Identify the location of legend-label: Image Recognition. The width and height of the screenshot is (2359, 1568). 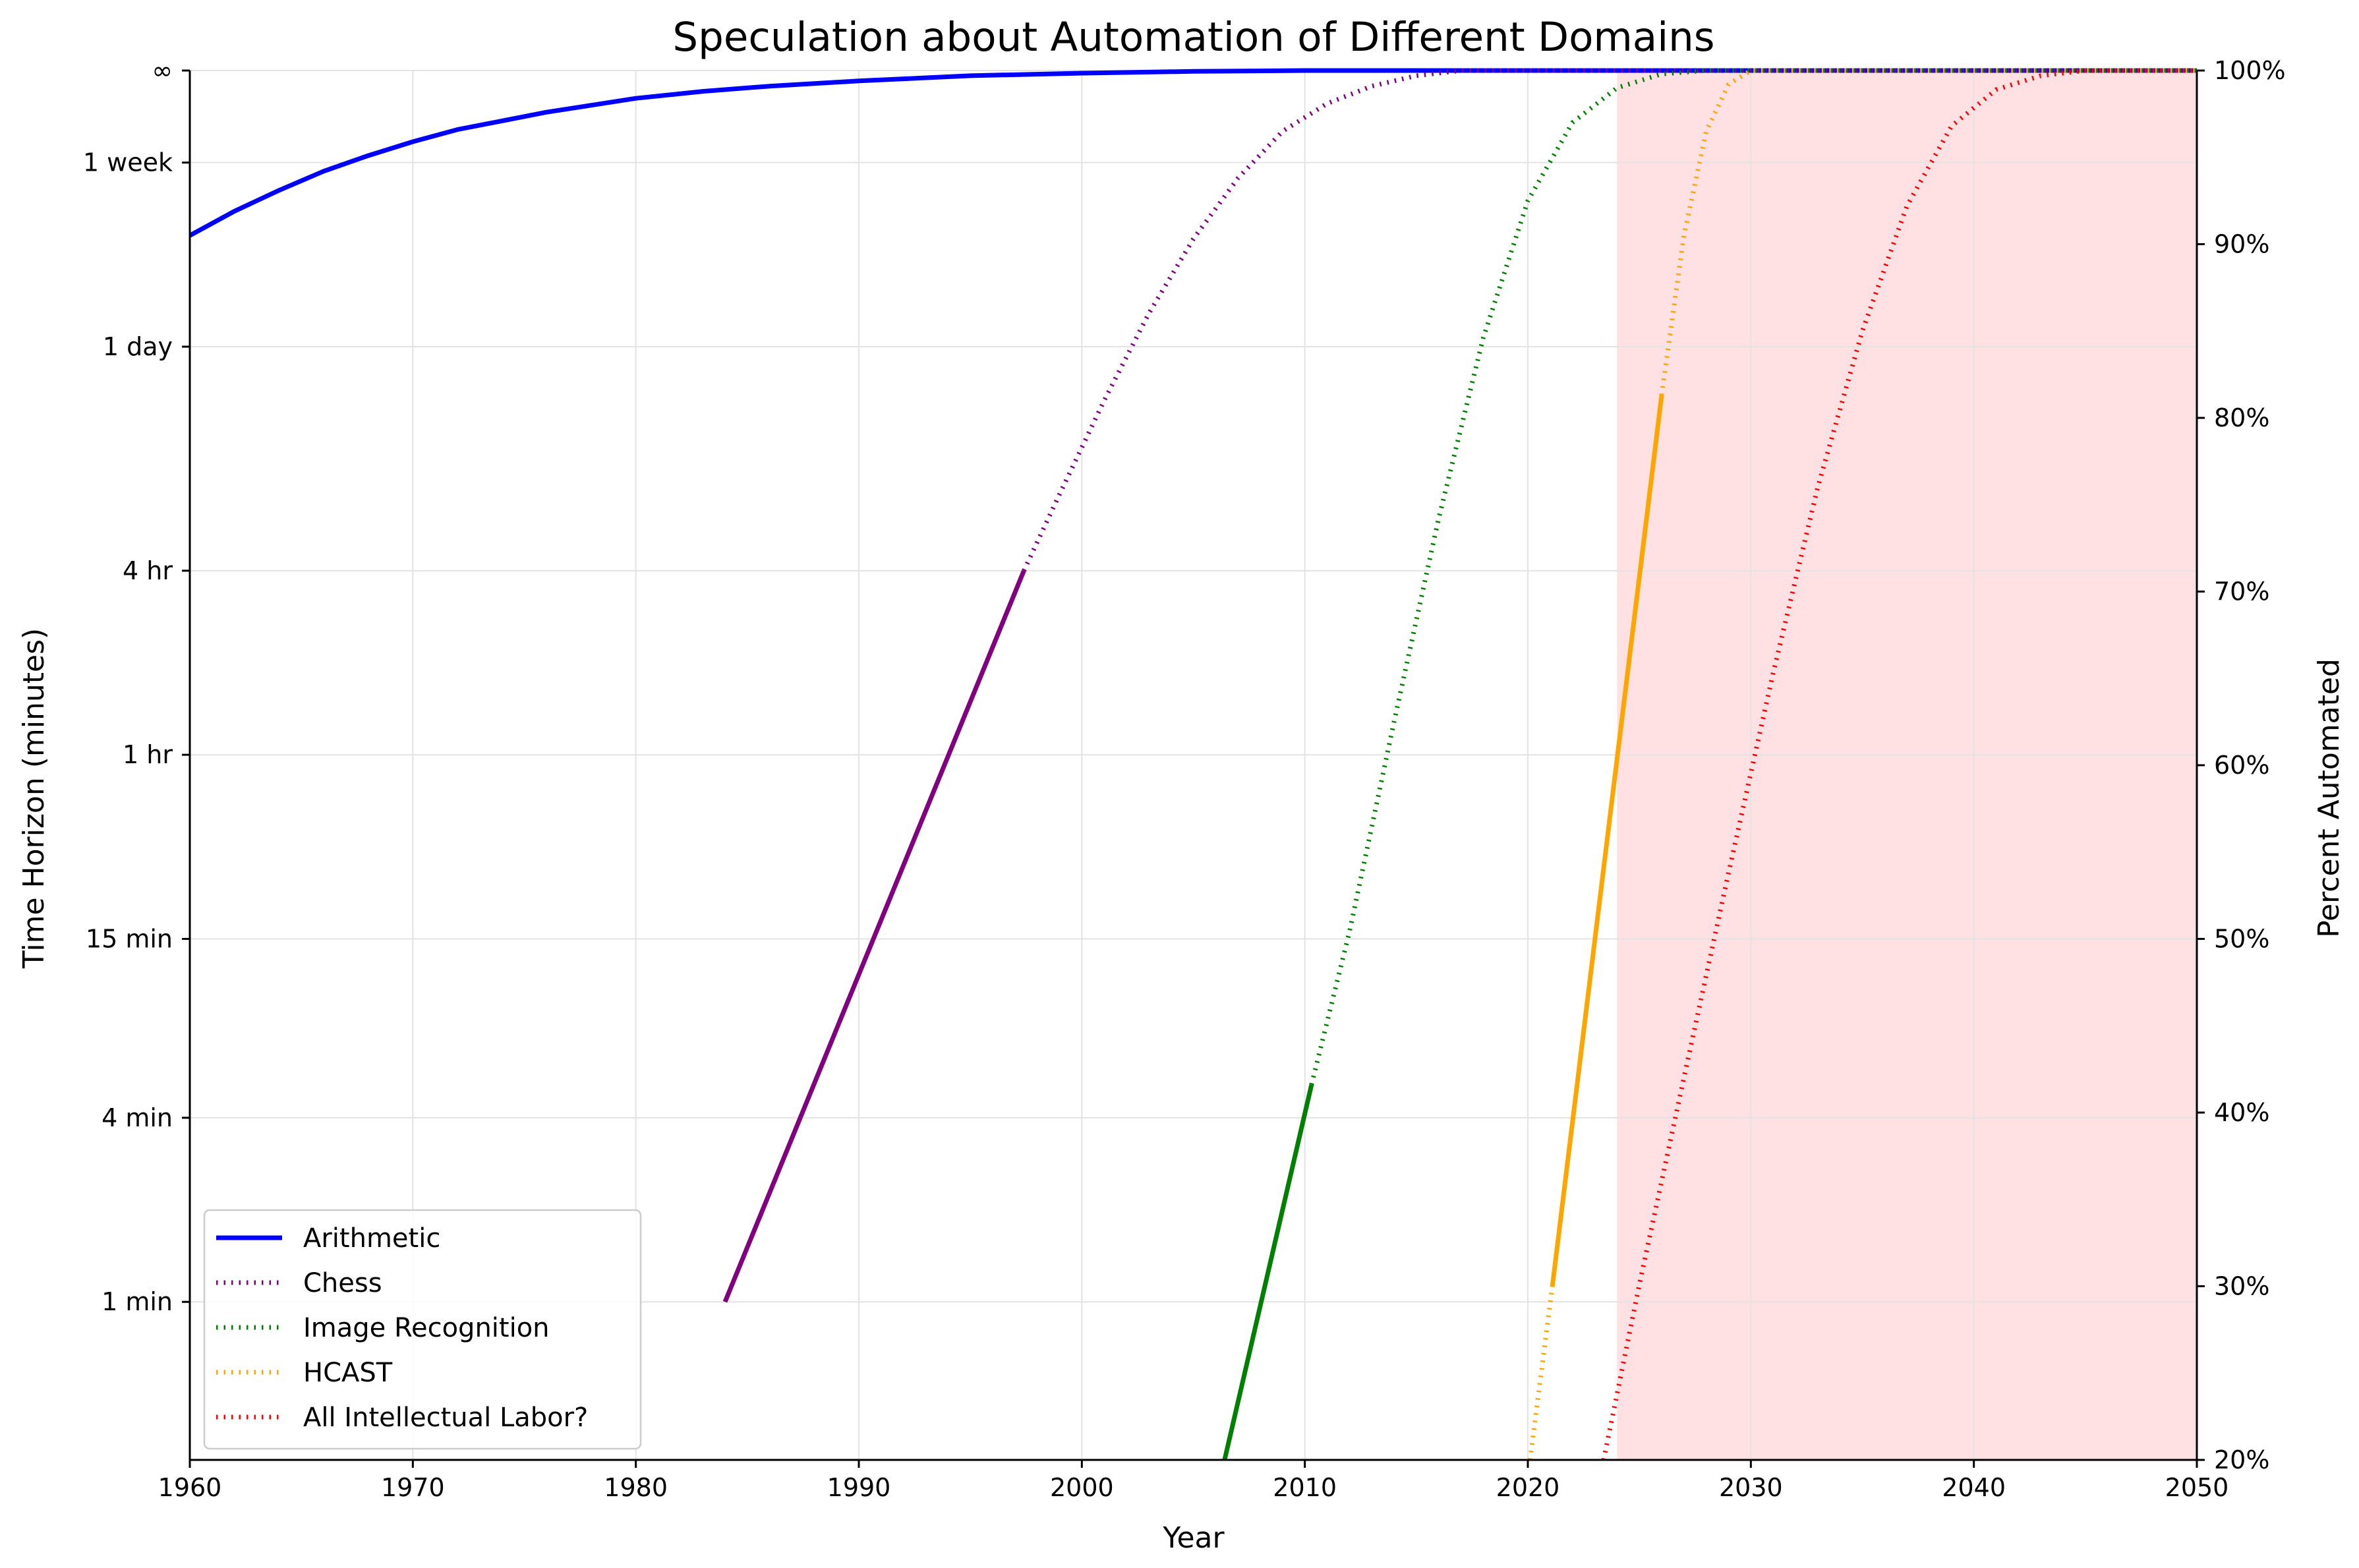
(426, 1328).